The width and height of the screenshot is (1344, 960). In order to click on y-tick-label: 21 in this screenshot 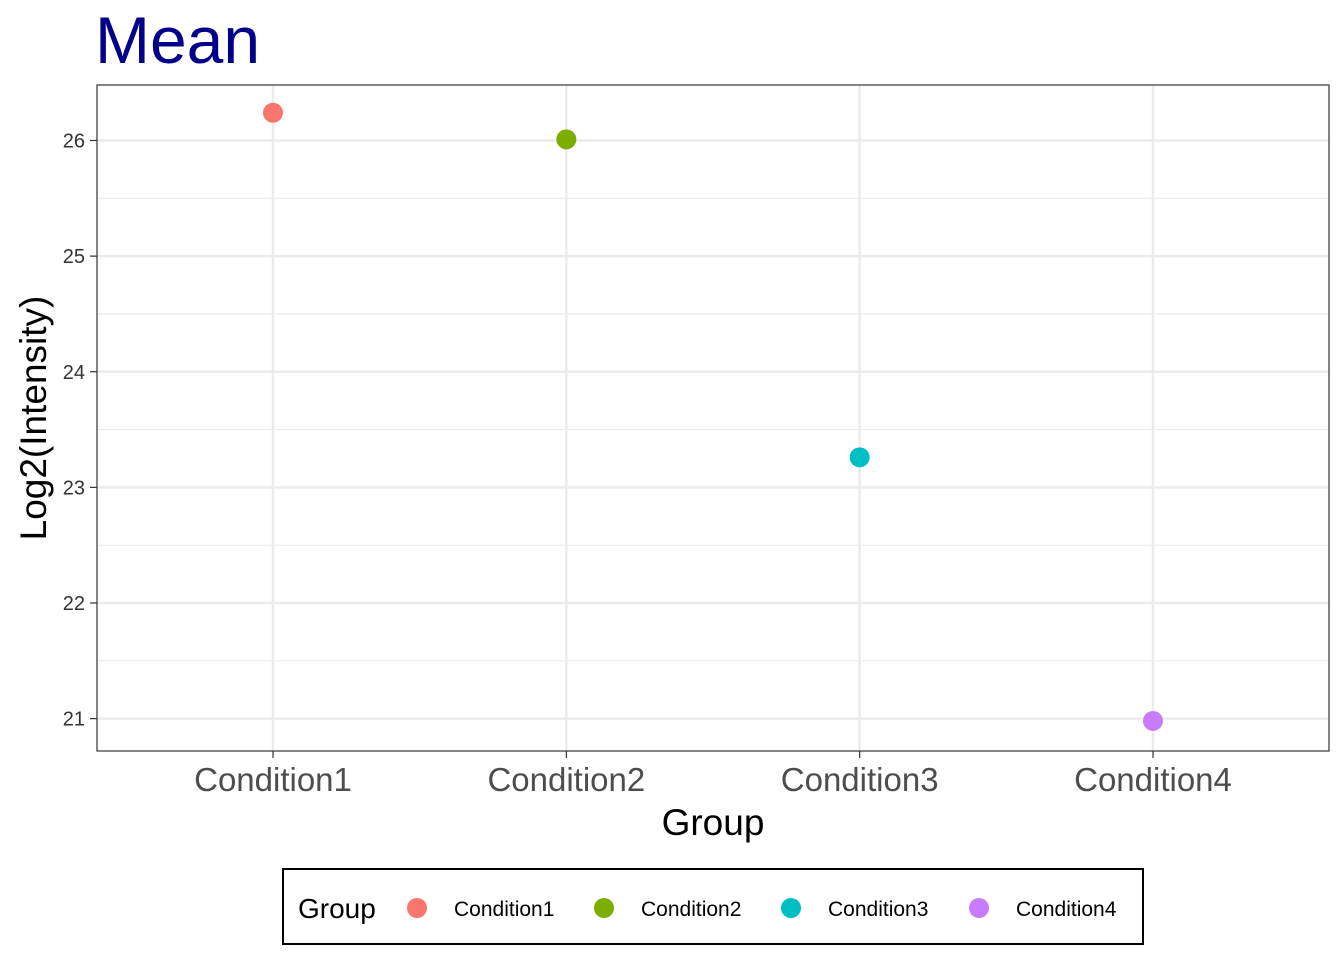, I will do `click(74, 720)`.